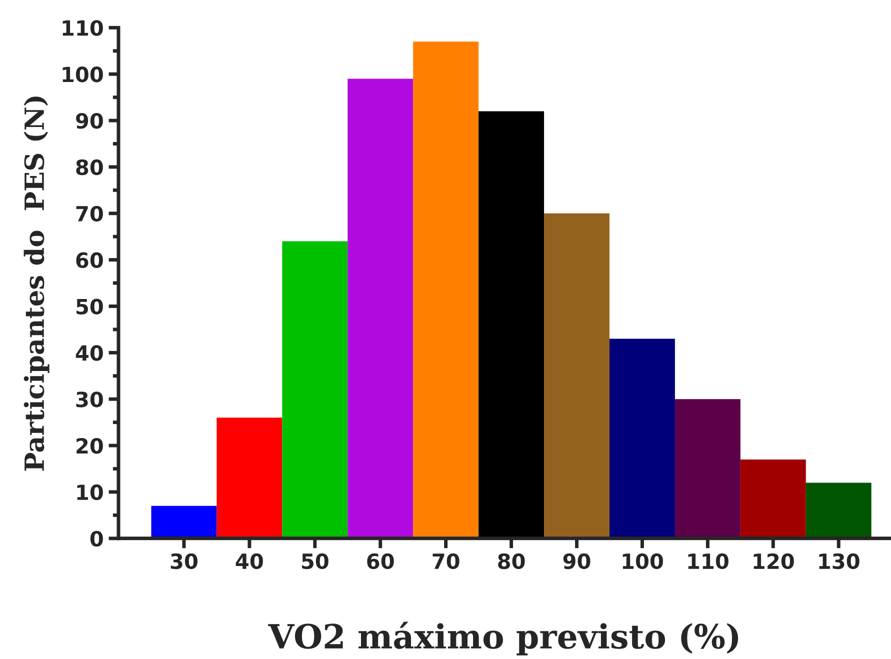 This screenshot has width=891, height=659. Describe the element at coordinates (89, 400) in the screenshot. I see `y-tick-label: 30` at that location.